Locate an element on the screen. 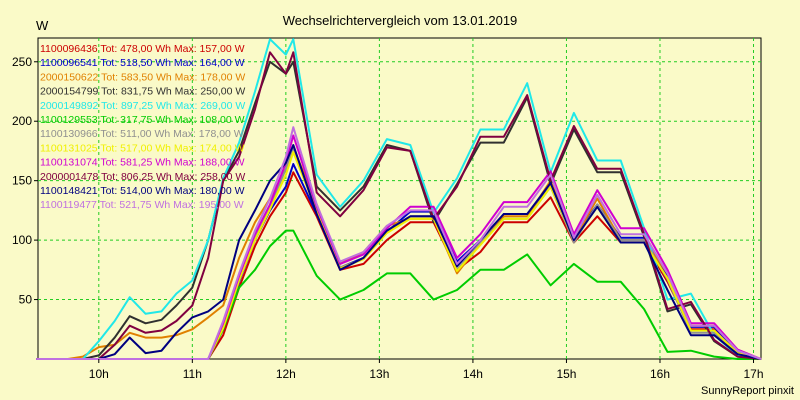  x-tick-label: 13h is located at coordinates (379, 374).